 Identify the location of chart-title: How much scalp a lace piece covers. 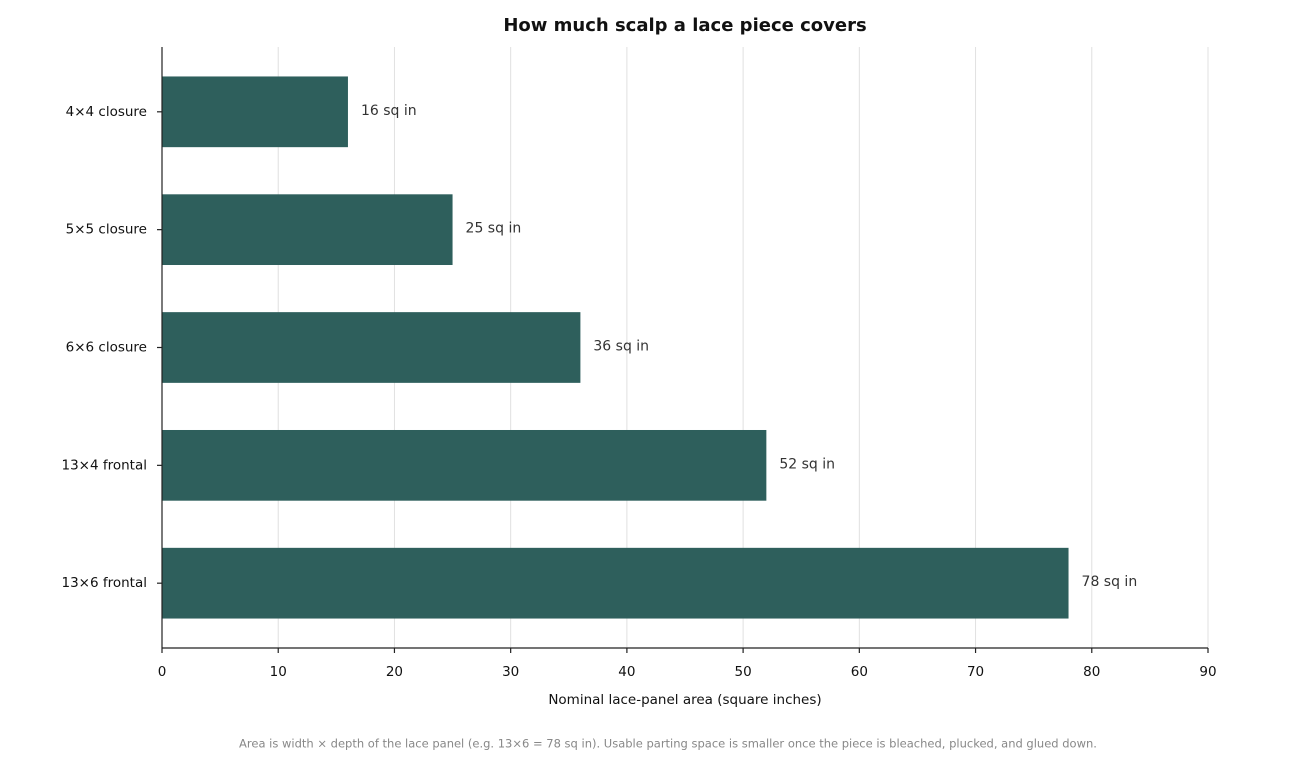
(684, 25).